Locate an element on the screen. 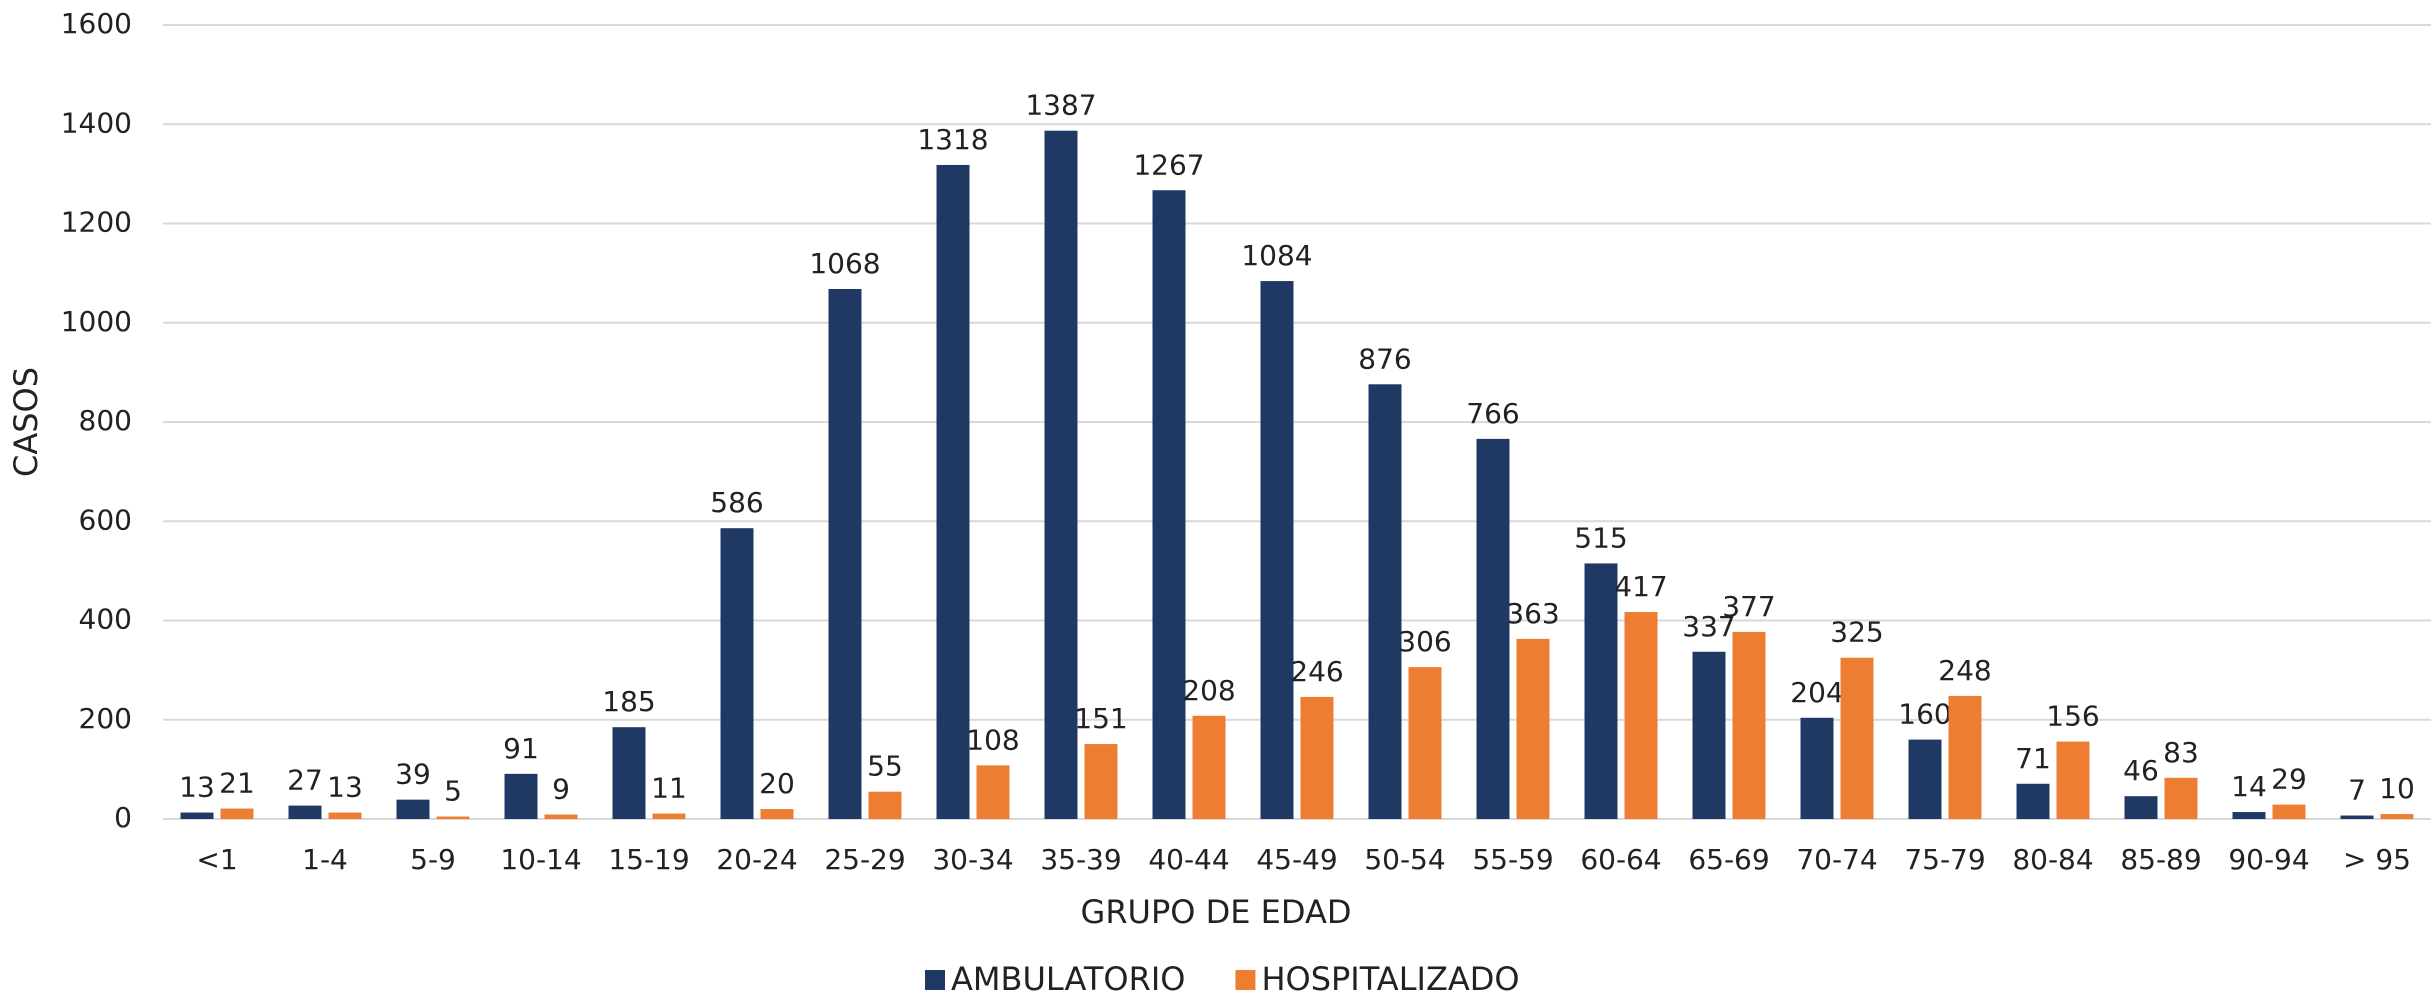 This screenshot has width=2433, height=995. data-label: 160 is located at coordinates (1924, 714).